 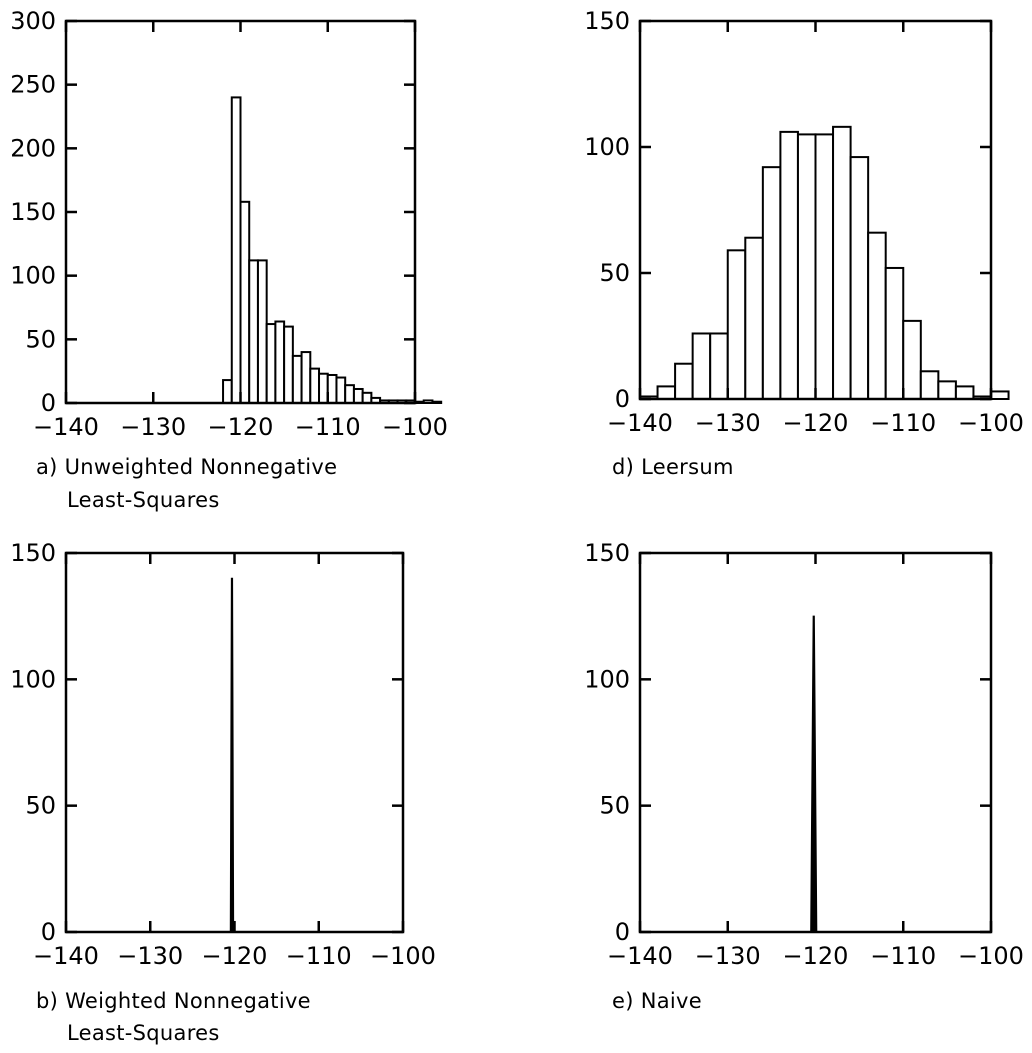 I want to click on ytick-label-e-0: 0, so click(x=622, y=932).